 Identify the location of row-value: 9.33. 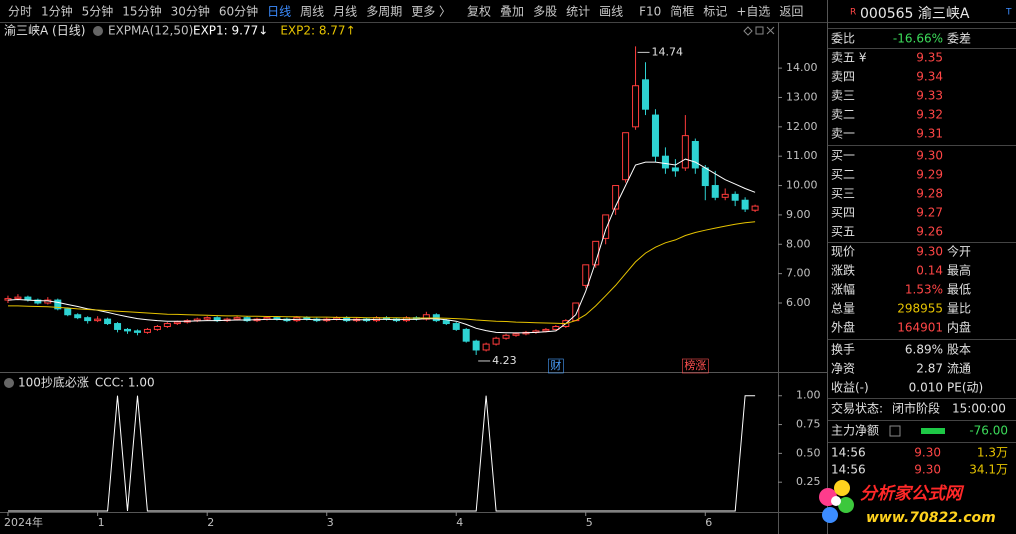
(929, 96).